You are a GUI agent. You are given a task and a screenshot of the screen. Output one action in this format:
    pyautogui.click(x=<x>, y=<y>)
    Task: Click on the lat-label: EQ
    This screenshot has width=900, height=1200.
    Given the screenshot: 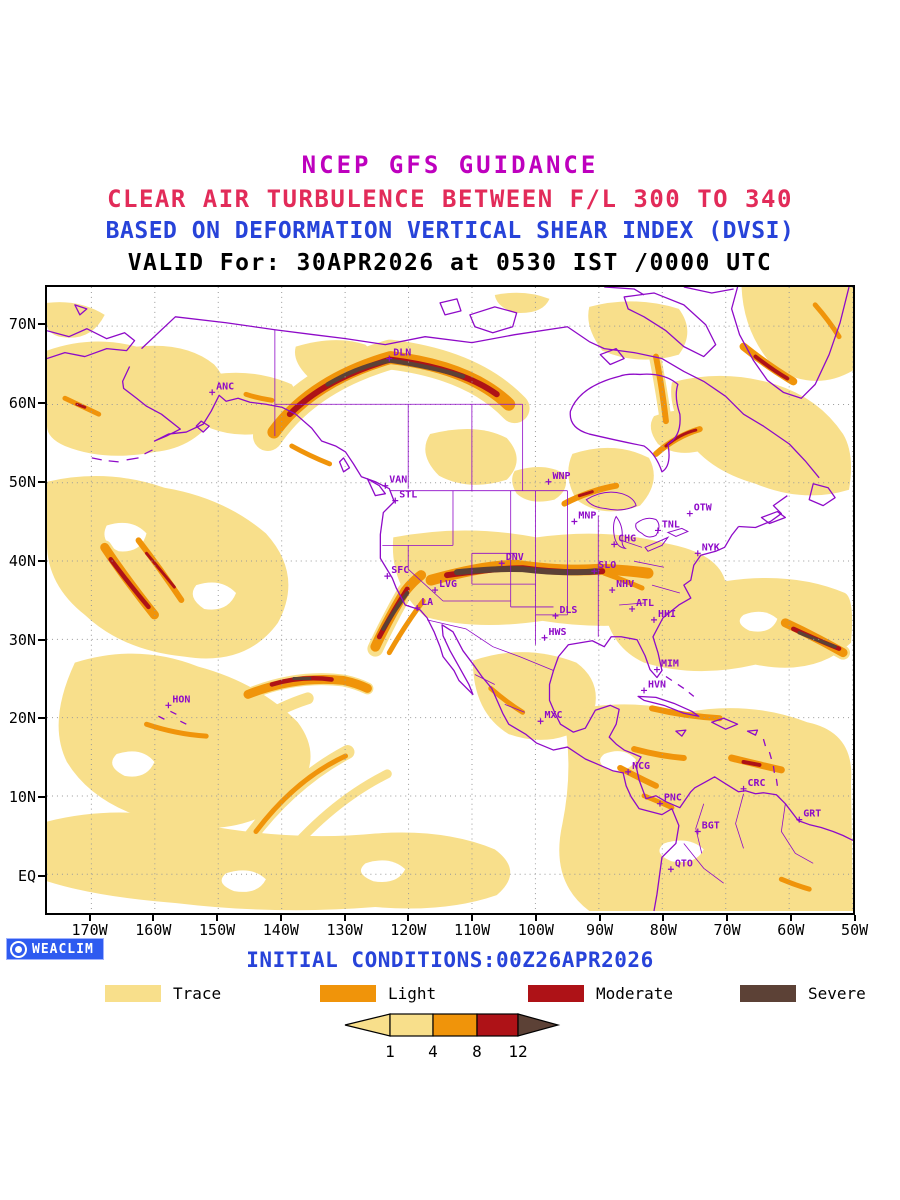 What is the action you would take?
    pyautogui.click(x=26, y=876)
    